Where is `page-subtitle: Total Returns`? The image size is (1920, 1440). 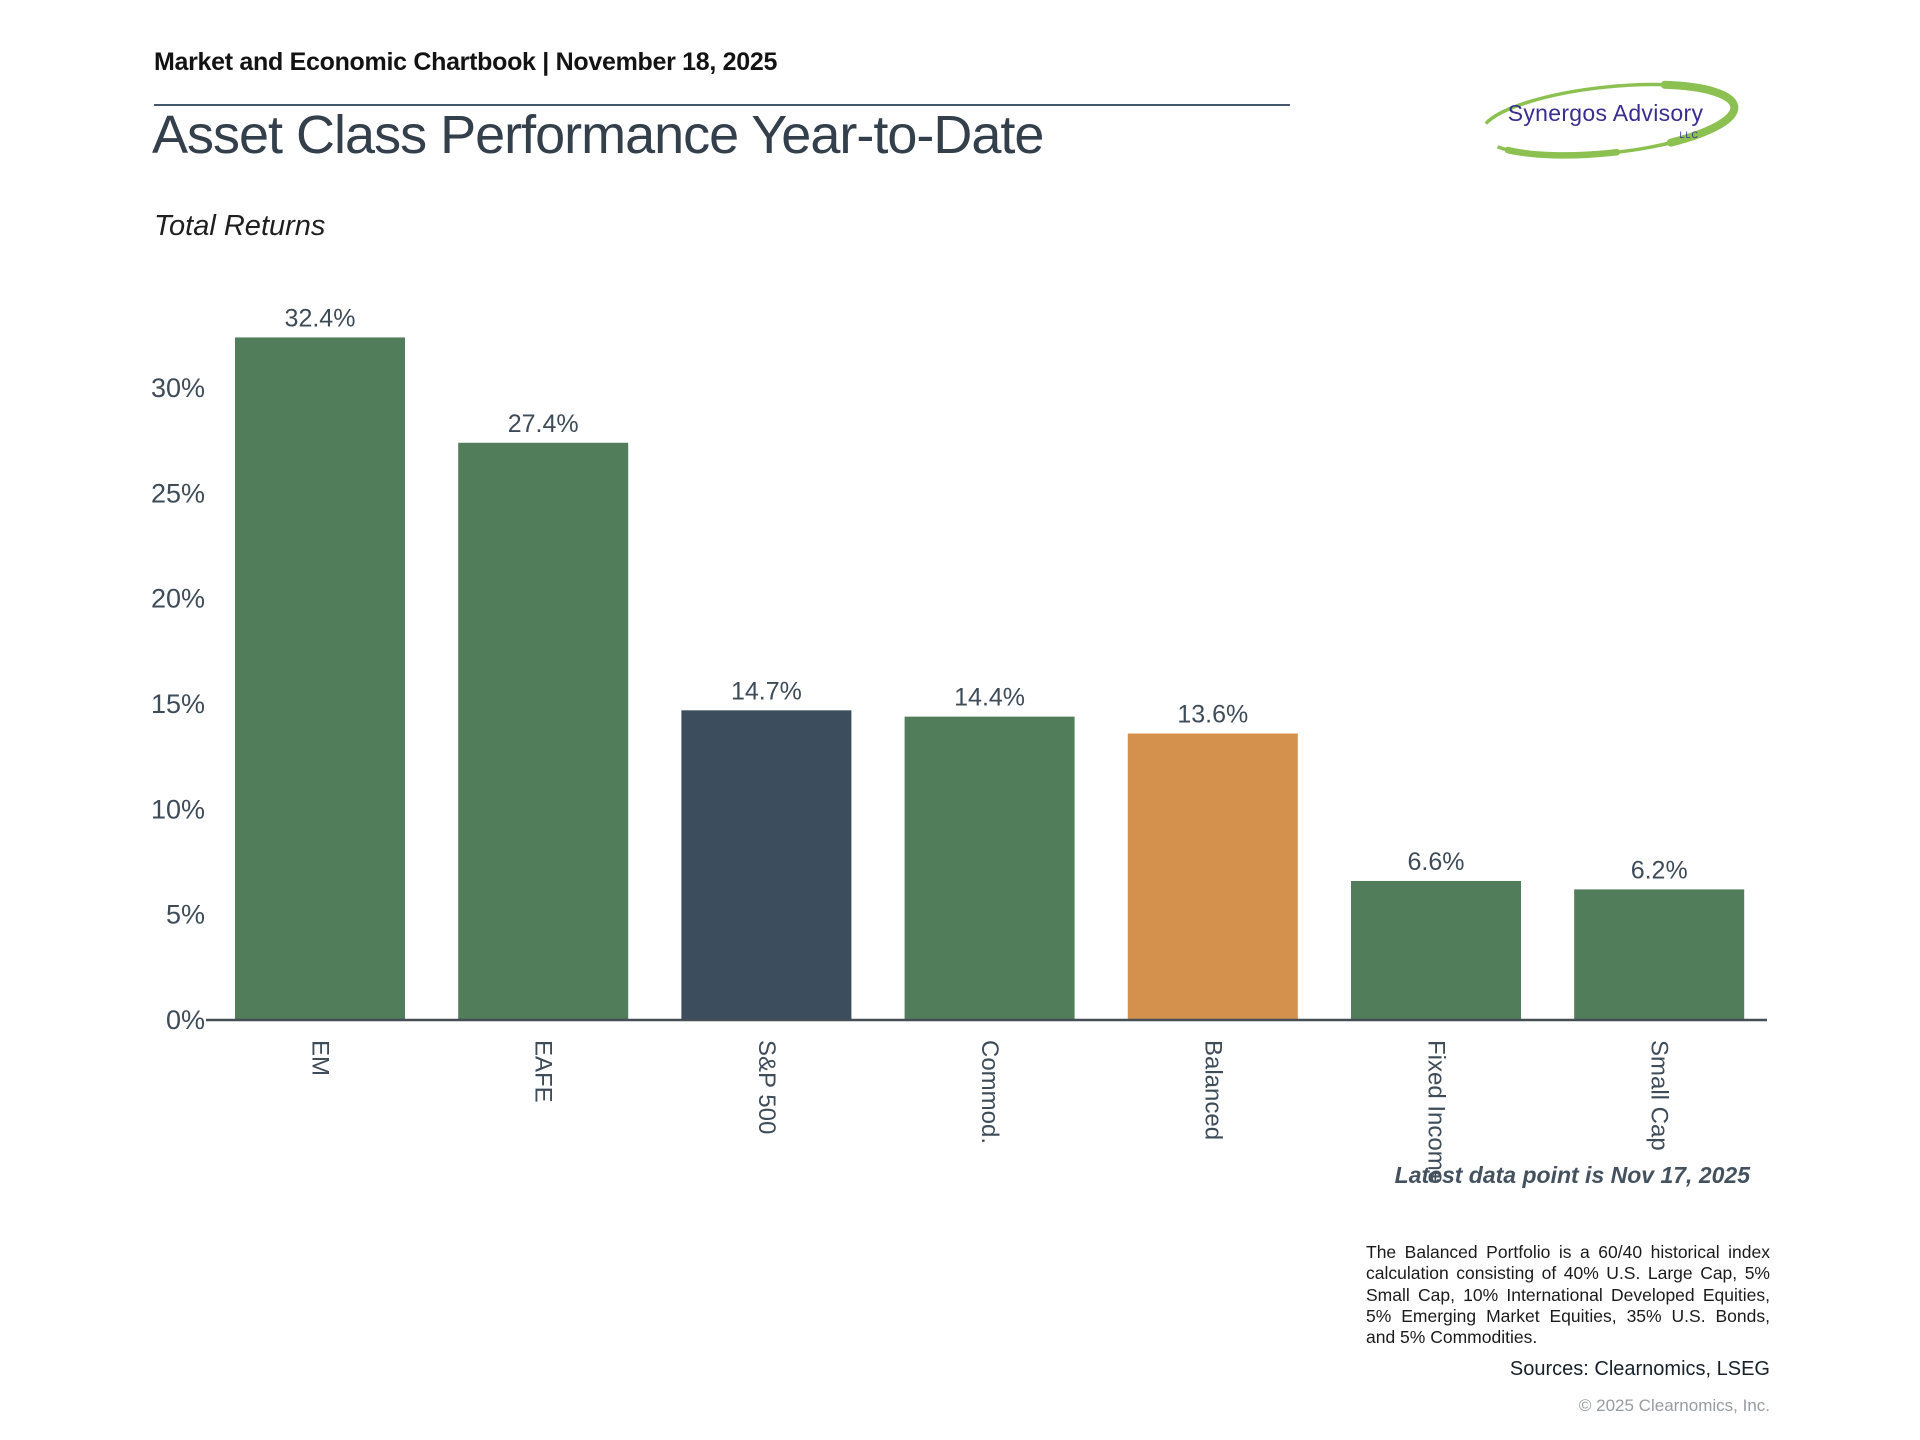
page-subtitle: Total Returns is located at coordinates (240, 226).